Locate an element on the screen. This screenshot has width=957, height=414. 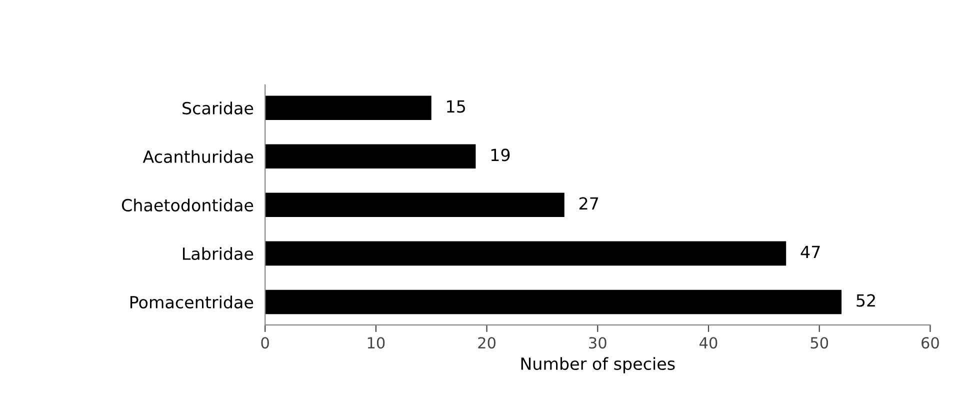
data-label: 47 is located at coordinates (810, 252).